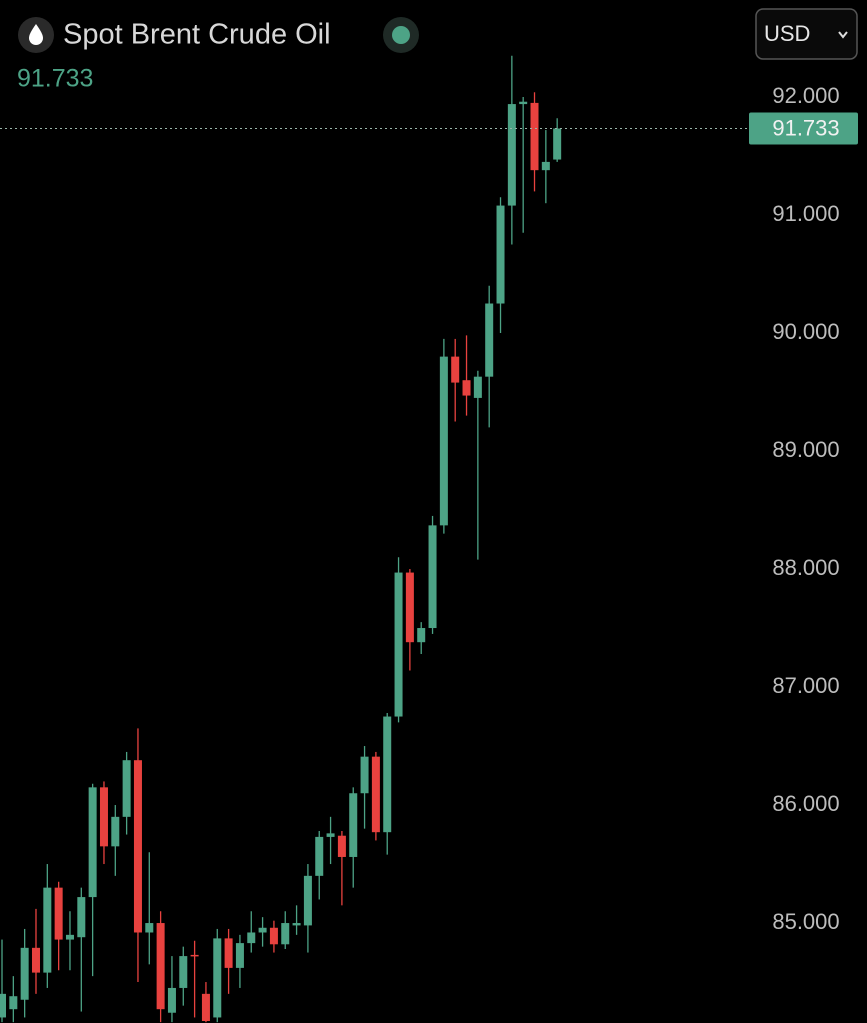 The width and height of the screenshot is (867, 1023). What do you see at coordinates (805, 95) in the screenshot?
I see `y-tick-label: 92.000` at bounding box center [805, 95].